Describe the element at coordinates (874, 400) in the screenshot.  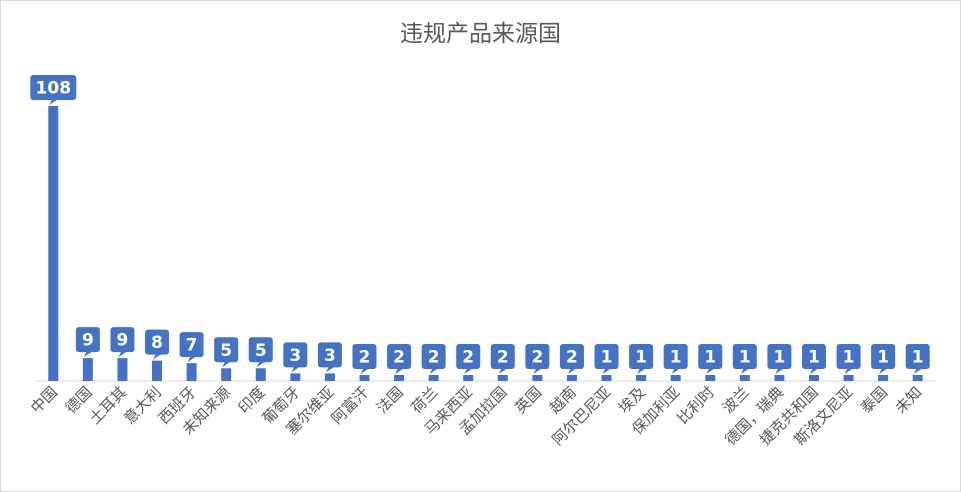
I see `x-tick-label: 泰国` at that location.